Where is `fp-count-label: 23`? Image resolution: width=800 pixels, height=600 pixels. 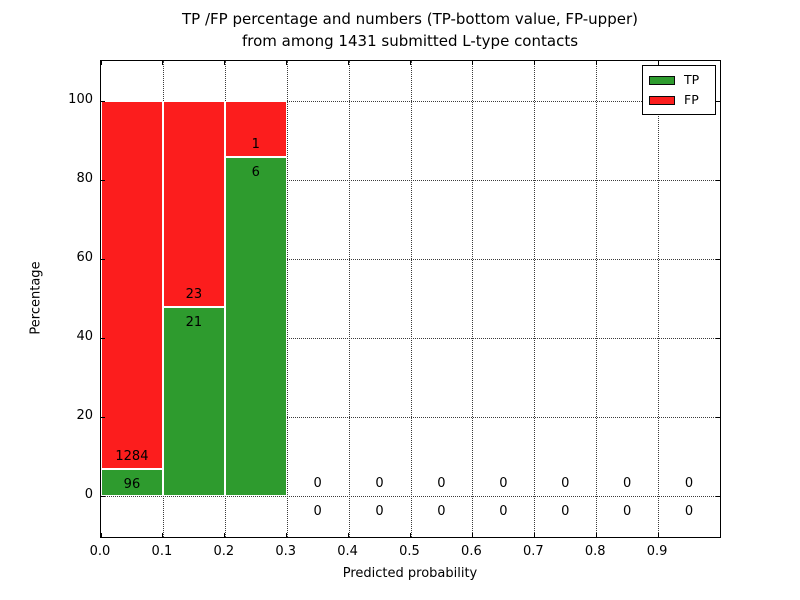
fp-count-label: 23 is located at coordinates (194, 295).